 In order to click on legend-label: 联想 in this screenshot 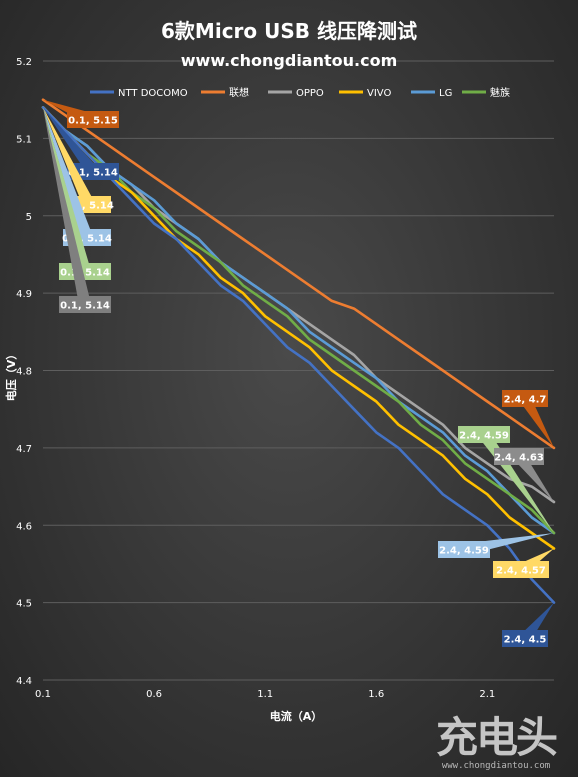, I will do `click(239, 92)`.